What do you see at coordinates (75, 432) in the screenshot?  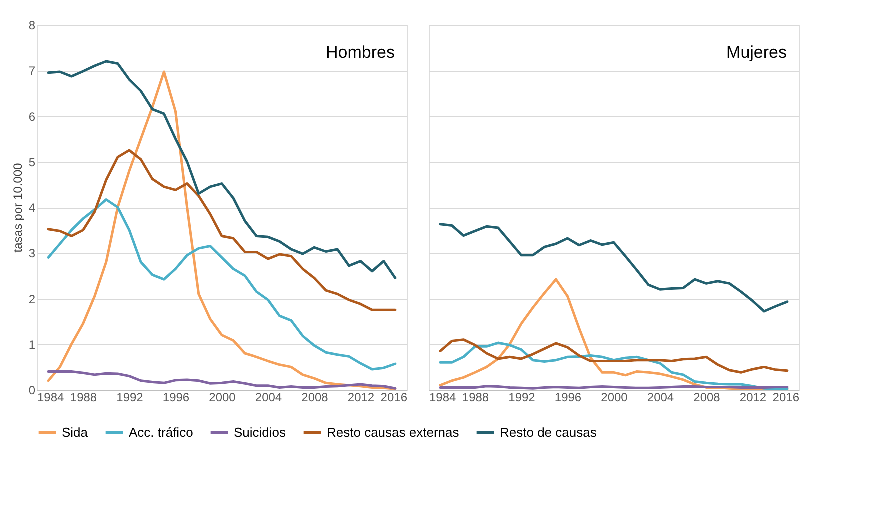 I see `legend-label: Sida` at bounding box center [75, 432].